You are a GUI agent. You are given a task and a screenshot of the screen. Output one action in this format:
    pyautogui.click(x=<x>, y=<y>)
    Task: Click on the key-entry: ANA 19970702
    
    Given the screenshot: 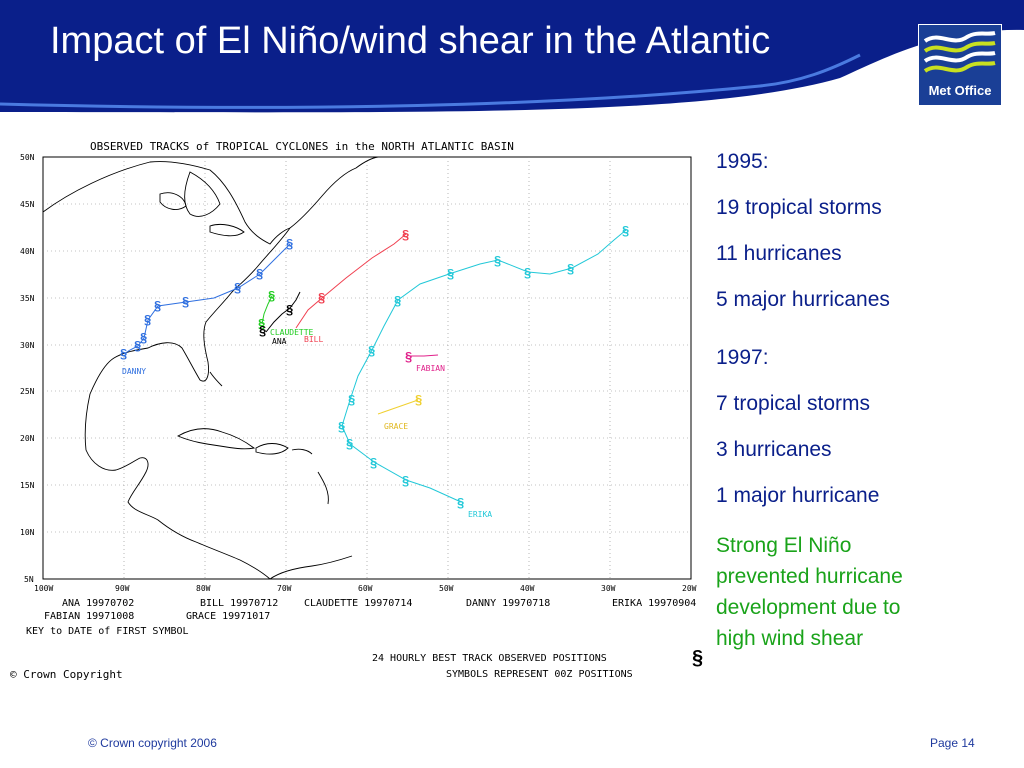 What is the action you would take?
    pyautogui.click(x=98, y=603)
    